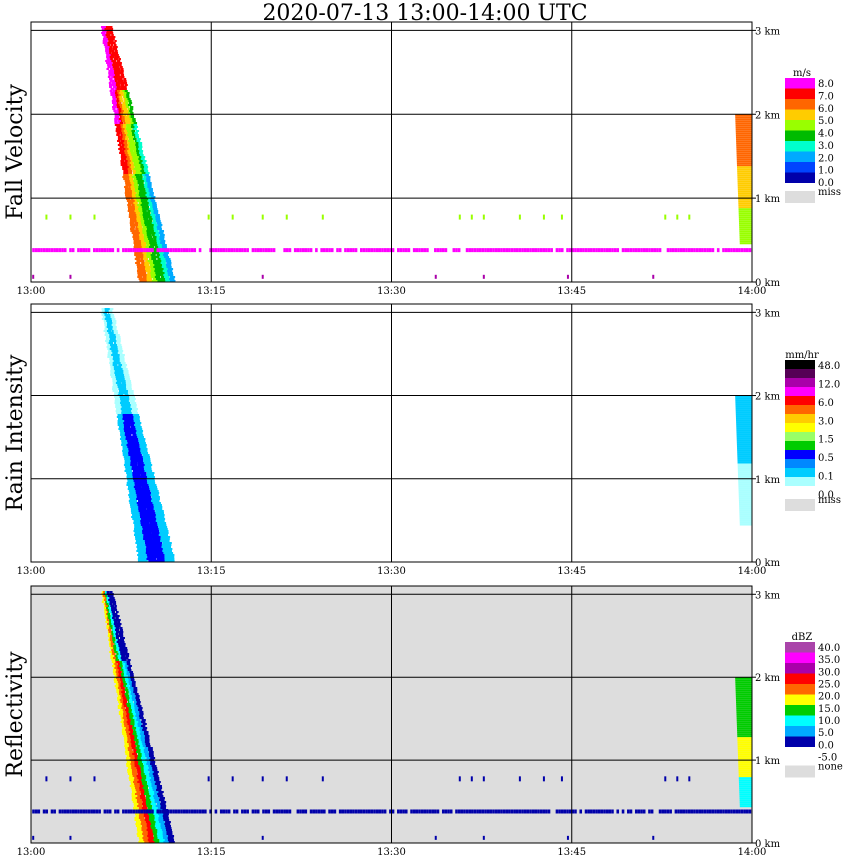 This screenshot has width=850, height=868. What do you see at coordinates (826, 121) in the screenshot?
I see `legend-label: 5.0` at bounding box center [826, 121].